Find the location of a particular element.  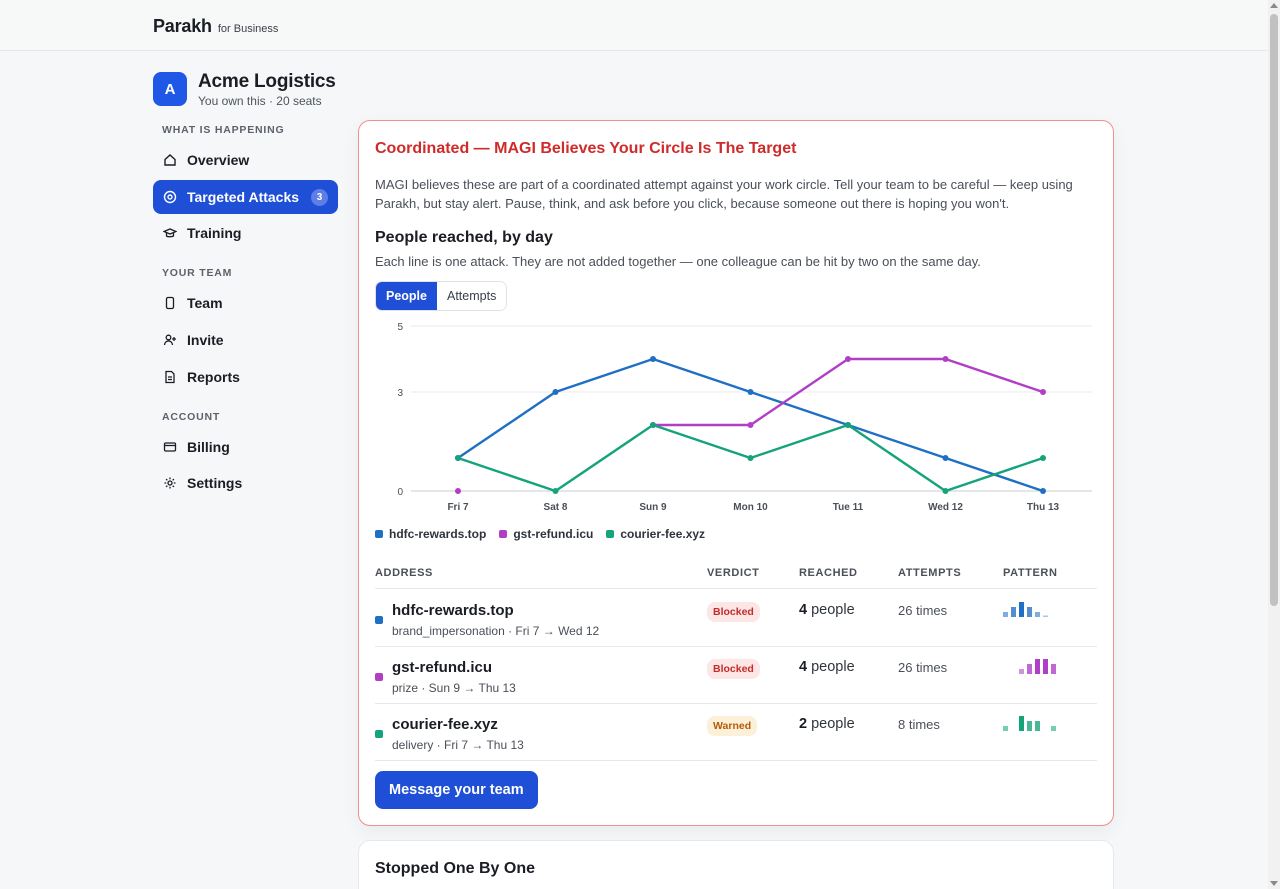

legend-label: hdfc-rewards.top is located at coordinates (438, 534).